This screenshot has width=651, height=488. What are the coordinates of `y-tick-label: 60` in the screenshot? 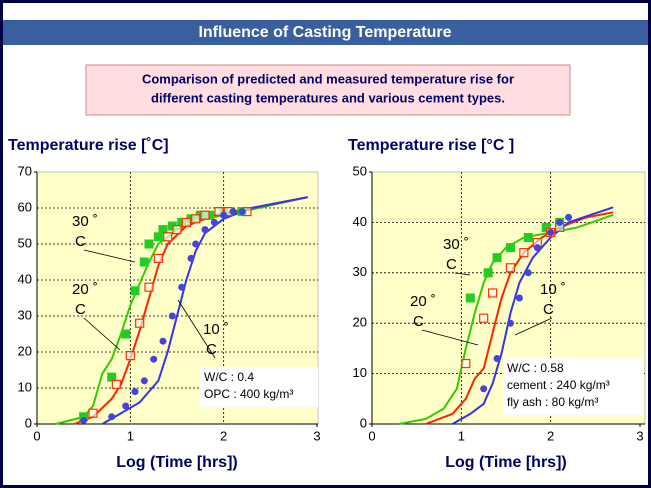 It's located at (25, 206).